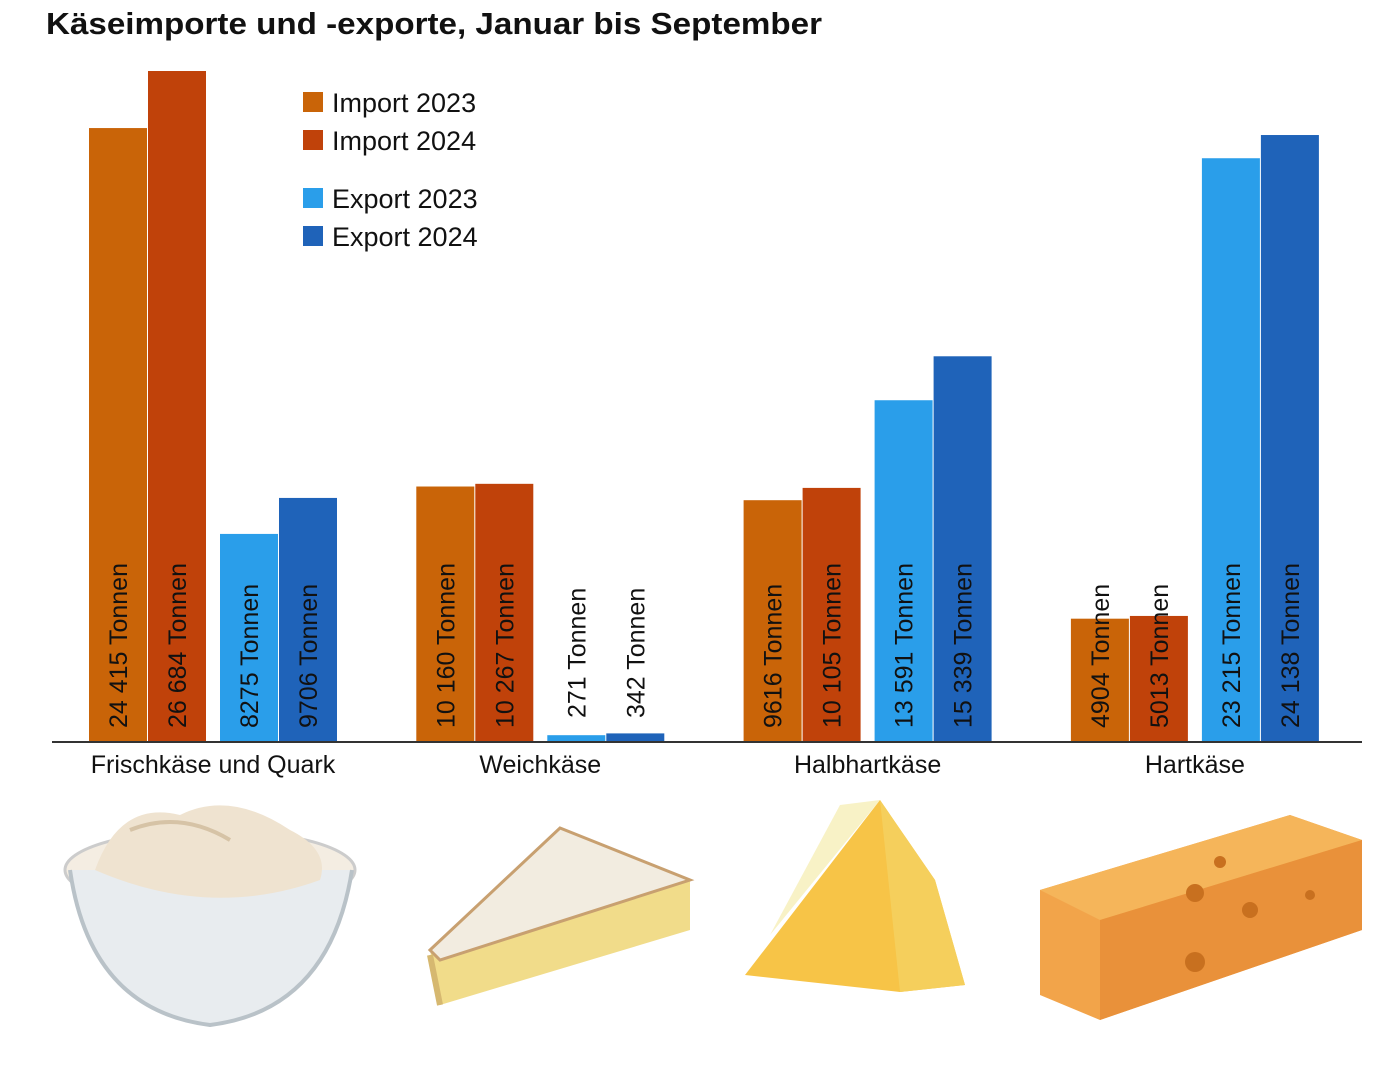 The height and width of the screenshot is (1082, 1400). What do you see at coordinates (1291, 645) in the screenshot?
I see `bar-value-label: 24 138 Tonnen` at bounding box center [1291, 645].